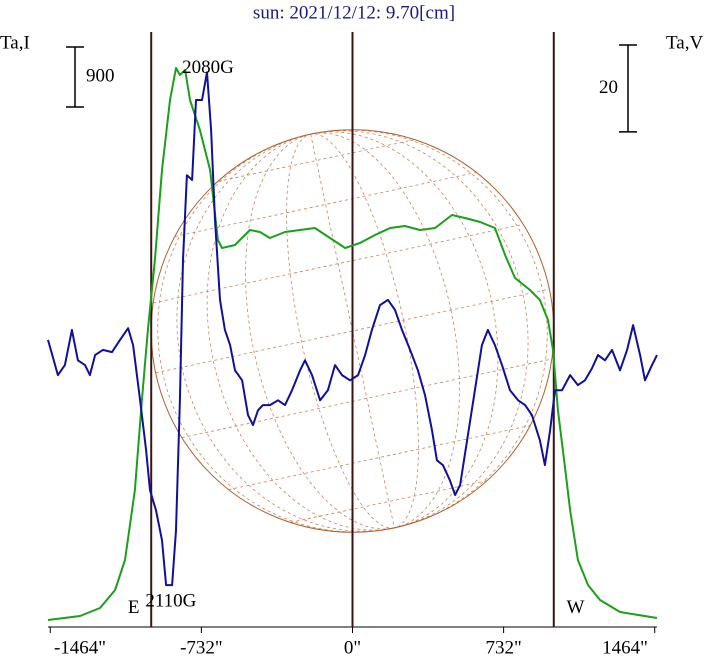  What do you see at coordinates (80, 647) in the screenshot?
I see `x-tick-label: -1464"` at bounding box center [80, 647].